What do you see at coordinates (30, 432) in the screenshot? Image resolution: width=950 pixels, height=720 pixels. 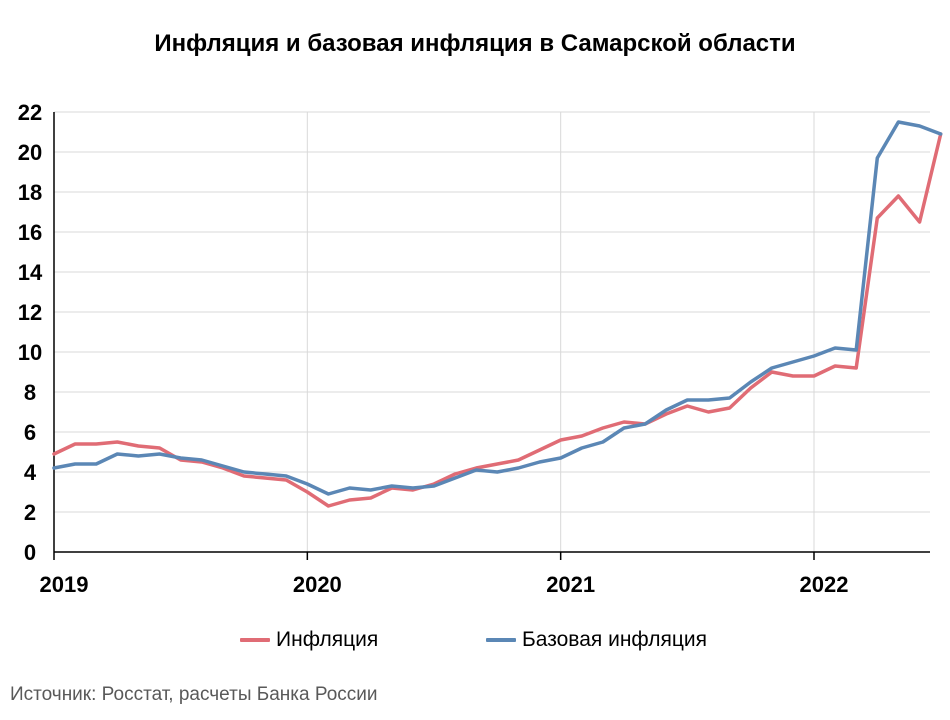 I see `y-tick-label-6: 6` at bounding box center [30, 432].